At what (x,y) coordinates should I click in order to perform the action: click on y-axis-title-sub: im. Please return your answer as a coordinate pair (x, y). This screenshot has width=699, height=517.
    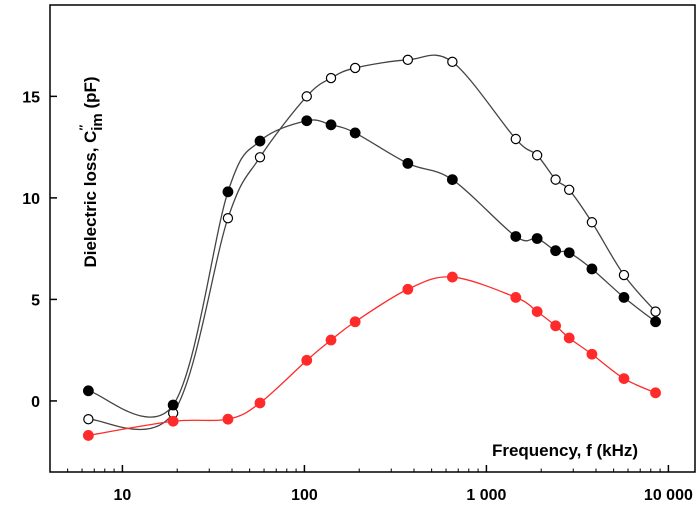
    Looking at the image, I should click on (97, 122).